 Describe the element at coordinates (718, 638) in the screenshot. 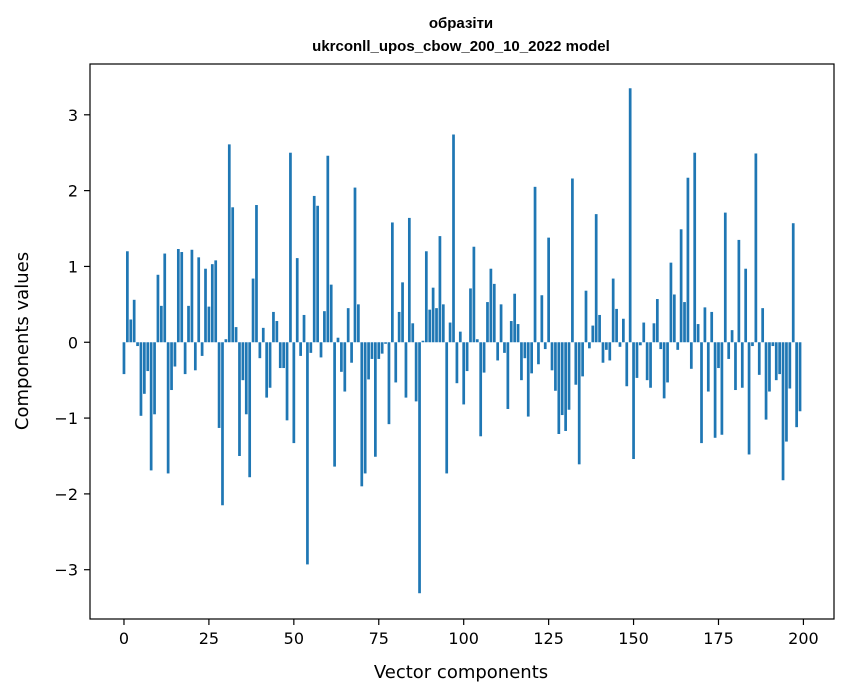

I see `x-tick-label: 175` at that location.